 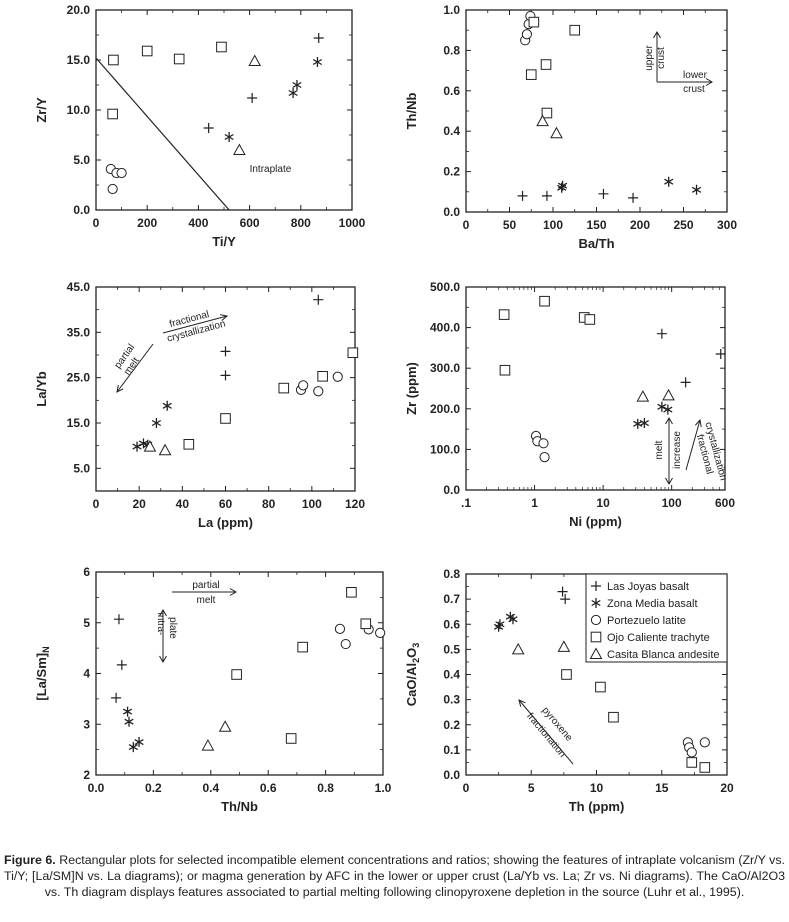 I want to click on legend-symbol-zona-media, so click(x=596, y=603).